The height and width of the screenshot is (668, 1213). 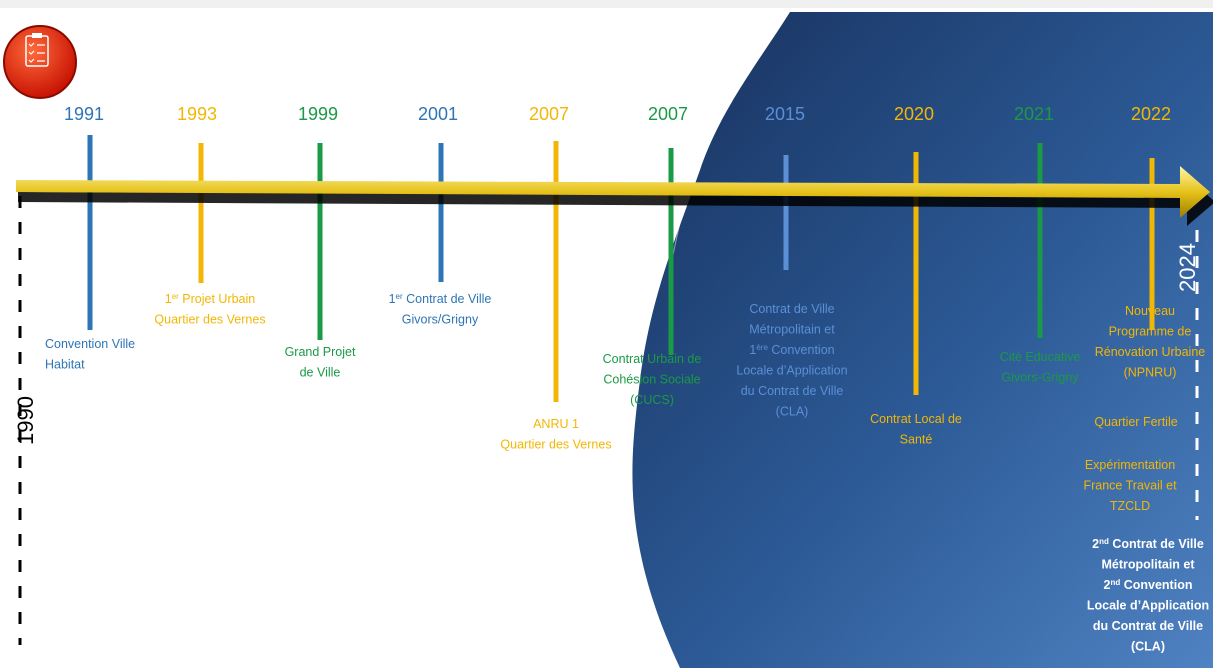 I want to click on label-text: Grand Projet, so click(x=320, y=352).